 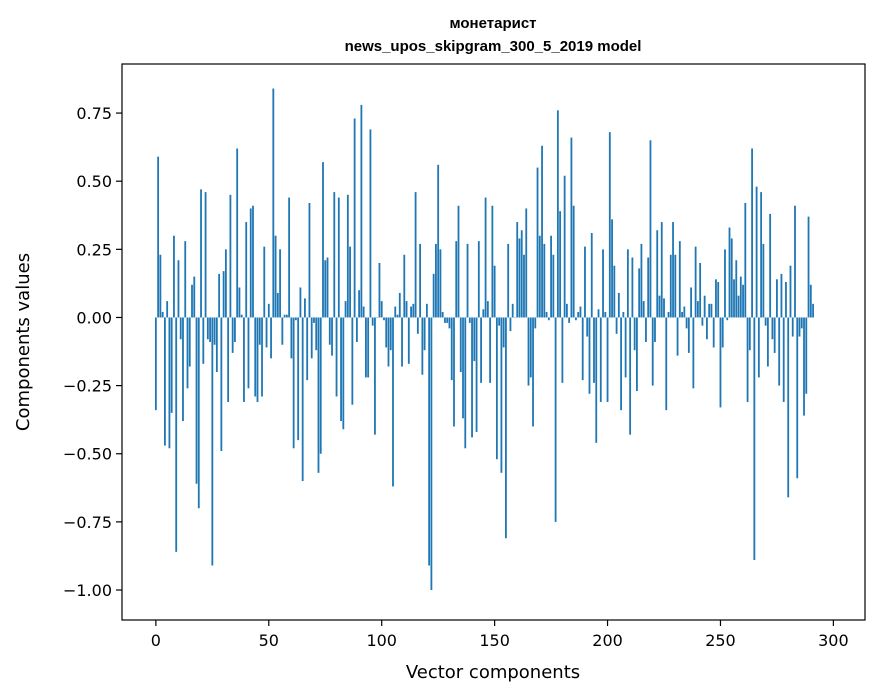 What do you see at coordinates (720, 640) in the screenshot?
I see `x-tick-label: 250` at bounding box center [720, 640].